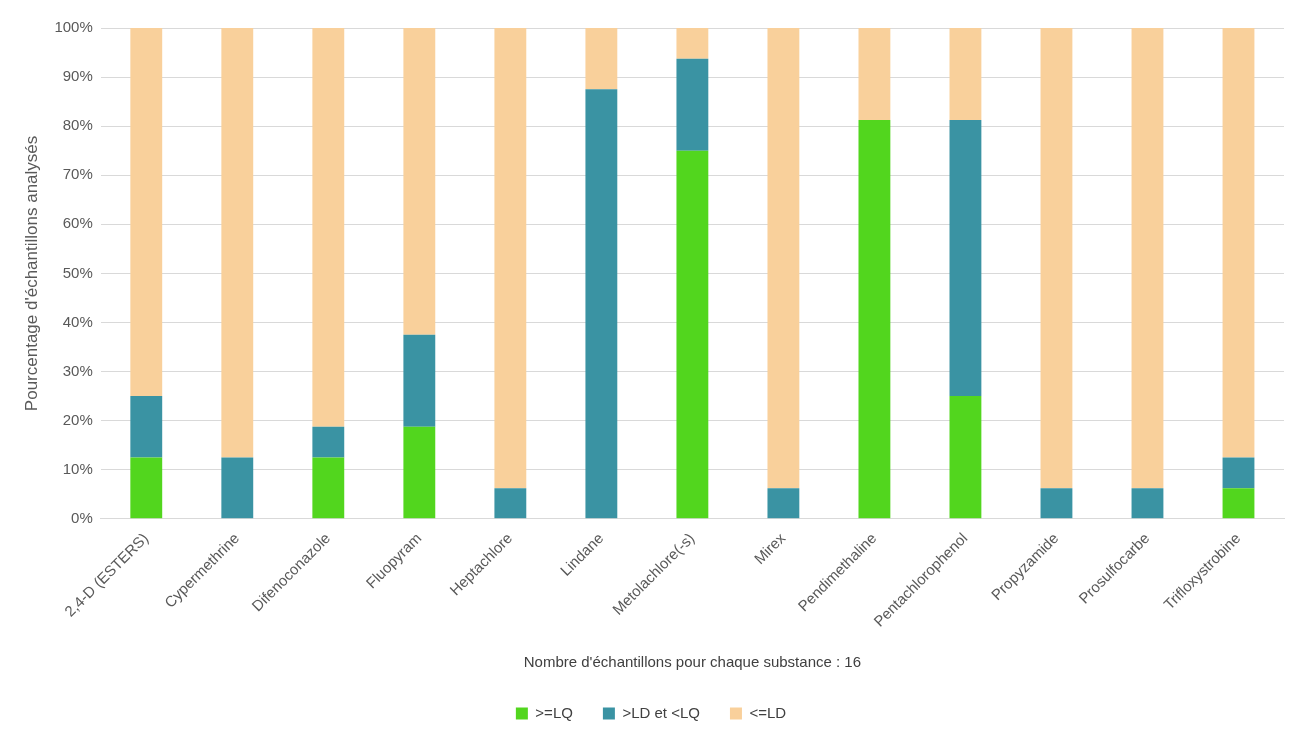  Describe the element at coordinates (77, 321) in the screenshot. I see `y-tick-label: 40%` at that location.